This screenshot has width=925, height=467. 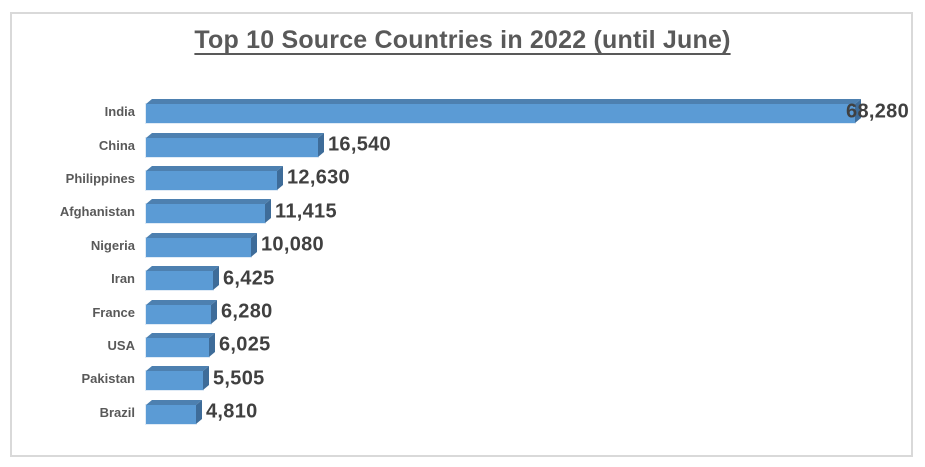 I want to click on bar-row: Afghanistan 11,415, so click(x=456, y=211).